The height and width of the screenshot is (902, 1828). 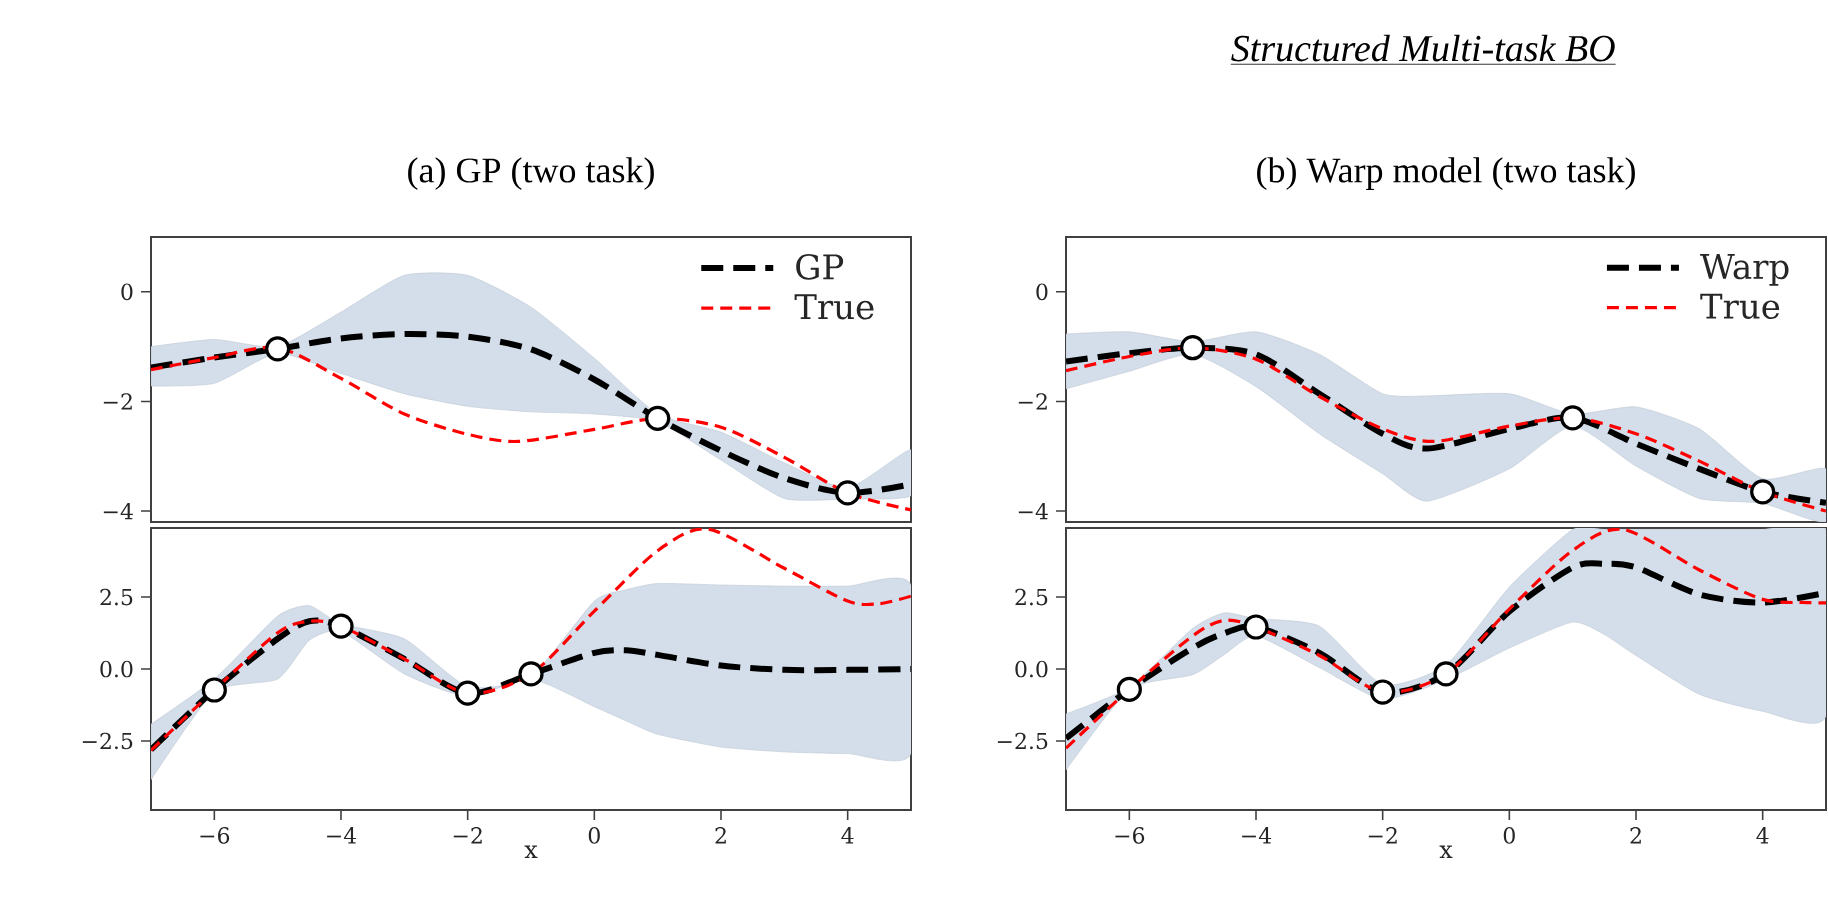 I want to click on legend-label: GP, so click(x=820, y=266).